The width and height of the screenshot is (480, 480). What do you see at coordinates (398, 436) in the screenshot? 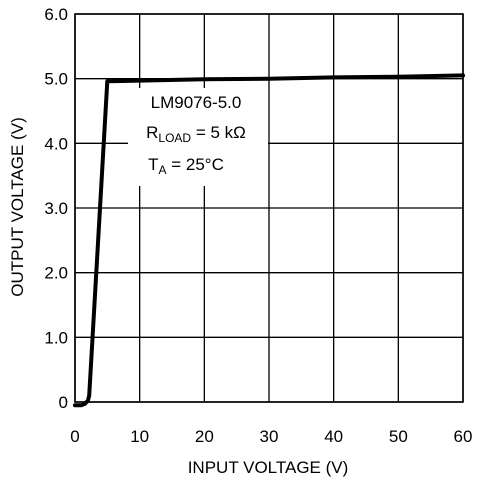
I see `x-tick-label: 50` at bounding box center [398, 436].